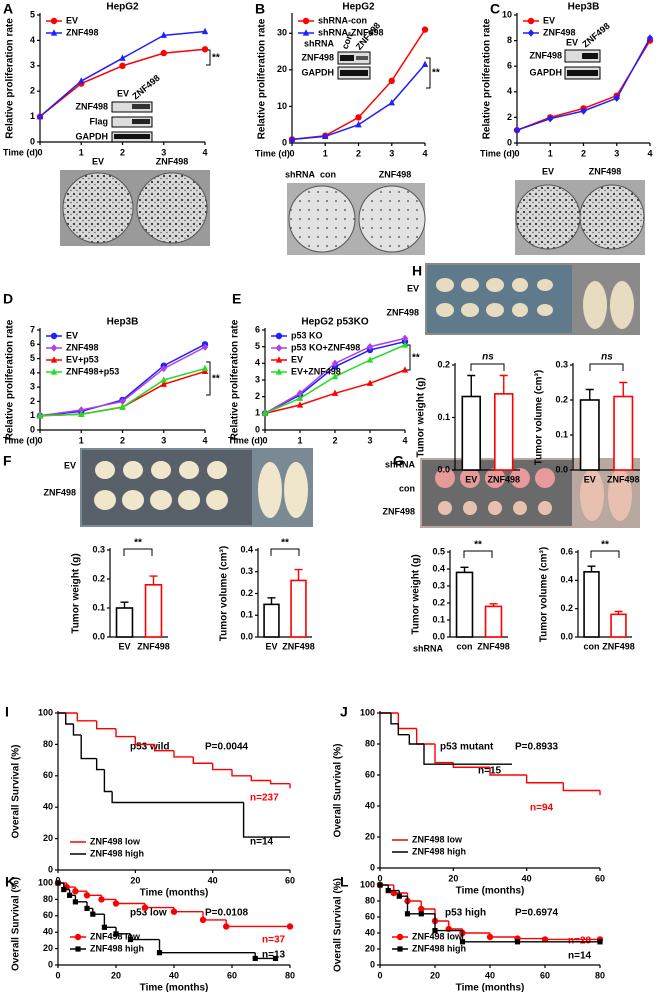  Describe the element at coordinates (235, 379) in the screenshot. I see `y-axis-title: Relative proliferation rate` at that location.